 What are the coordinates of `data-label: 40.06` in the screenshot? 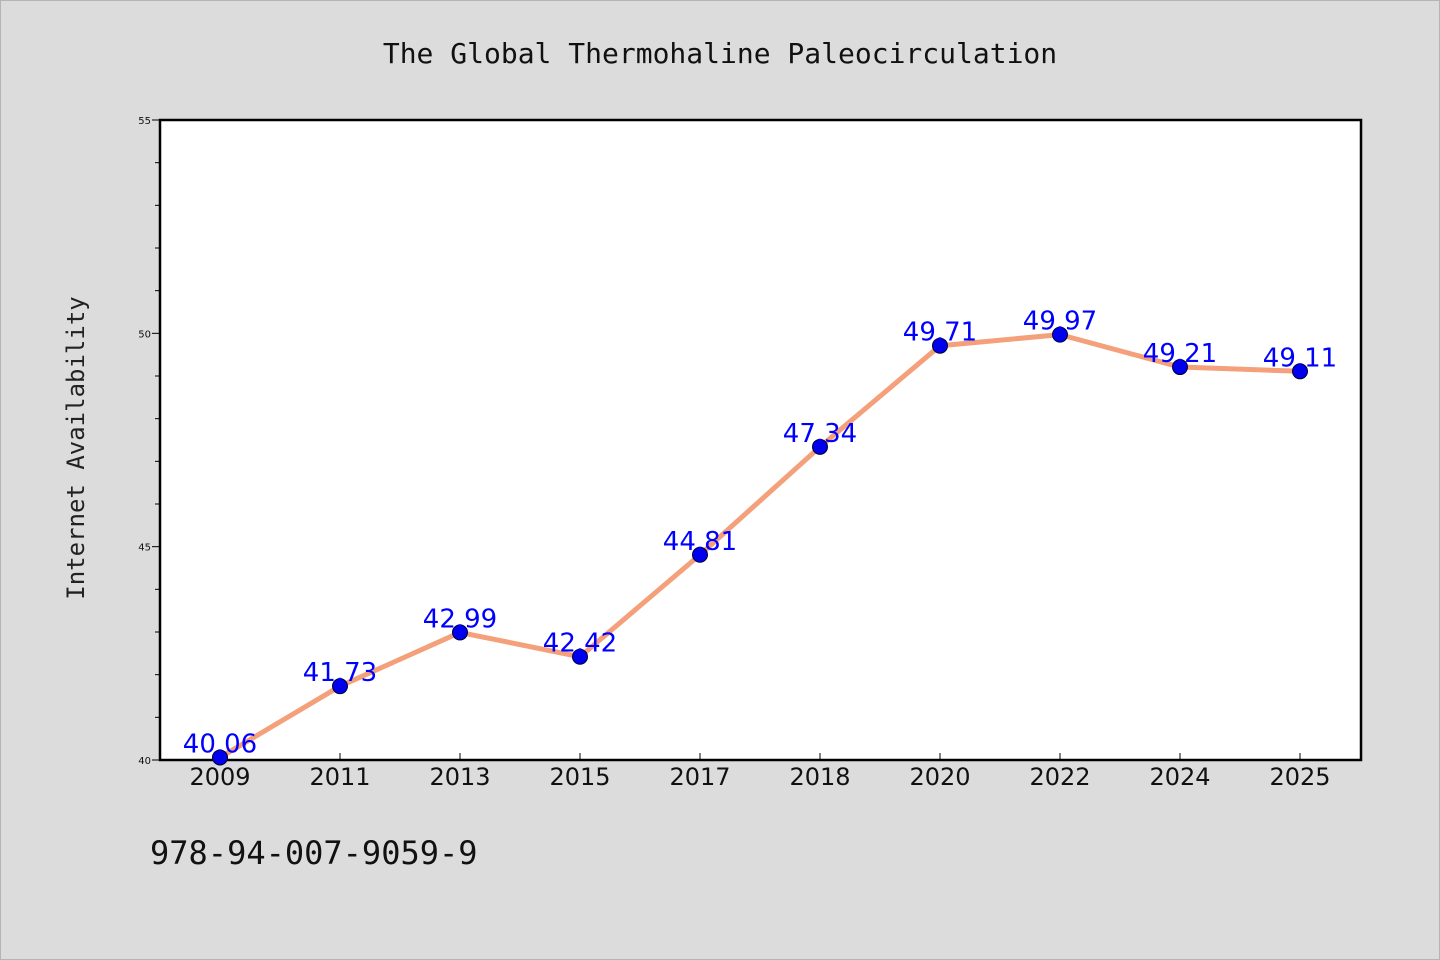 It's located at (220, 744).